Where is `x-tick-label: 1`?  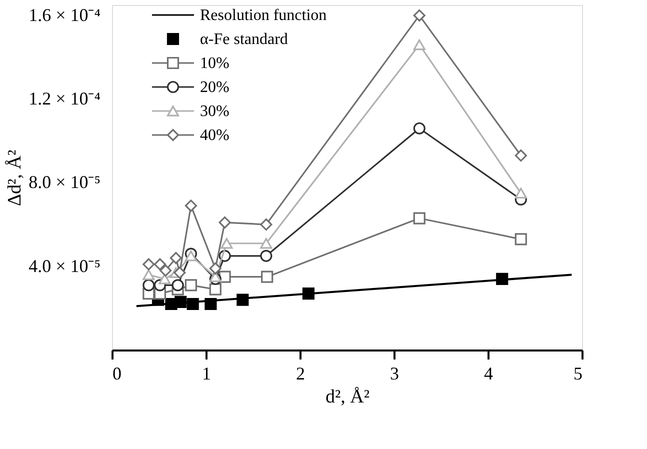 x-tick-label: 1 is located at coordinates (206, 374).